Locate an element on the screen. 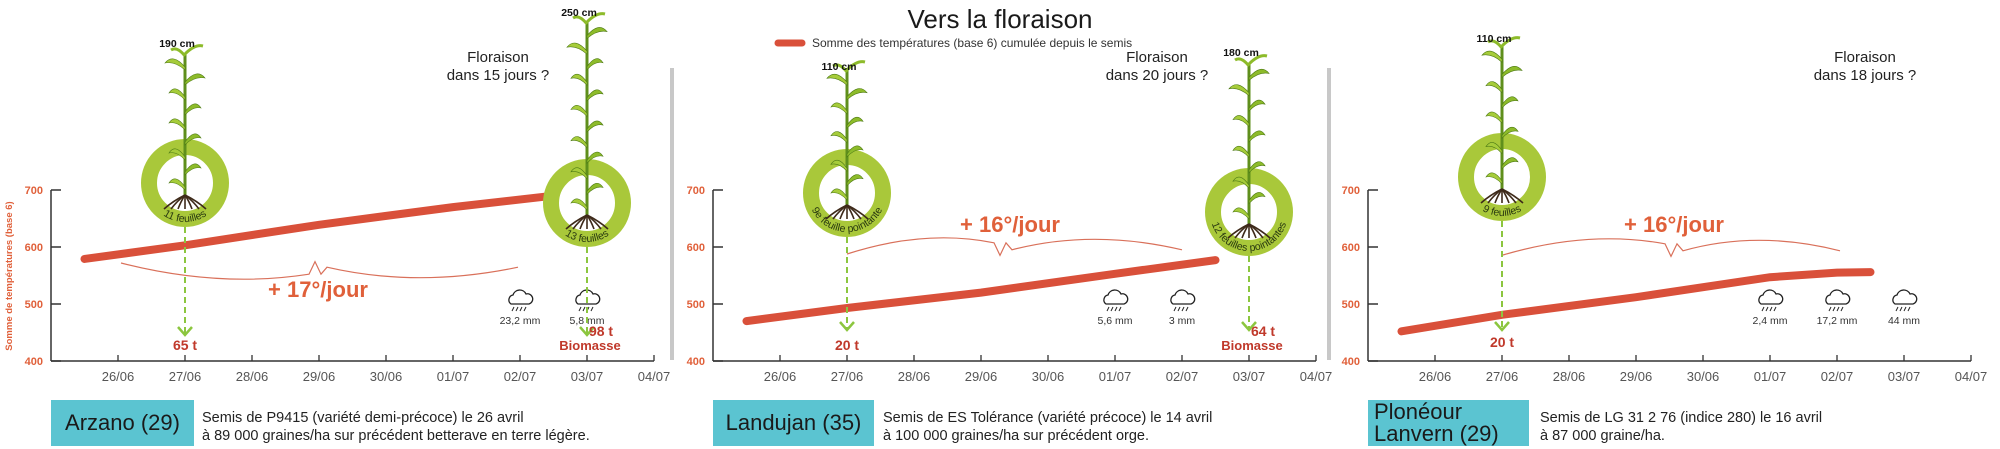  y-tick-label: 400 is located at coordinates (34, 362).